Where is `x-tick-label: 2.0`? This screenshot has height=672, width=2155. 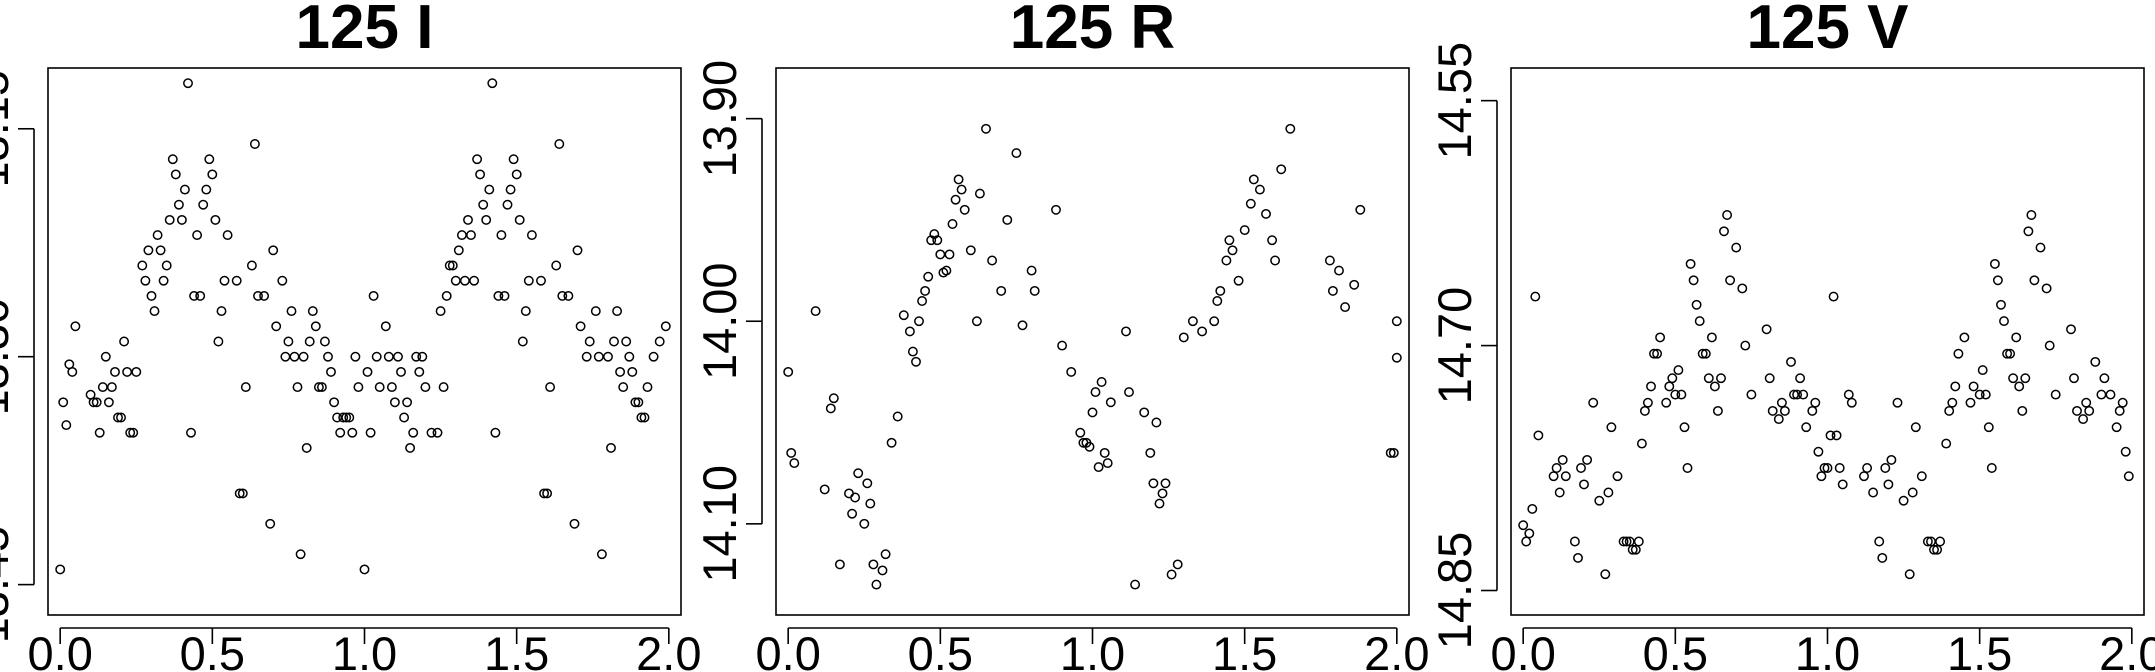 x-tick-label: 2.0 is located at coordinates (668, 649).